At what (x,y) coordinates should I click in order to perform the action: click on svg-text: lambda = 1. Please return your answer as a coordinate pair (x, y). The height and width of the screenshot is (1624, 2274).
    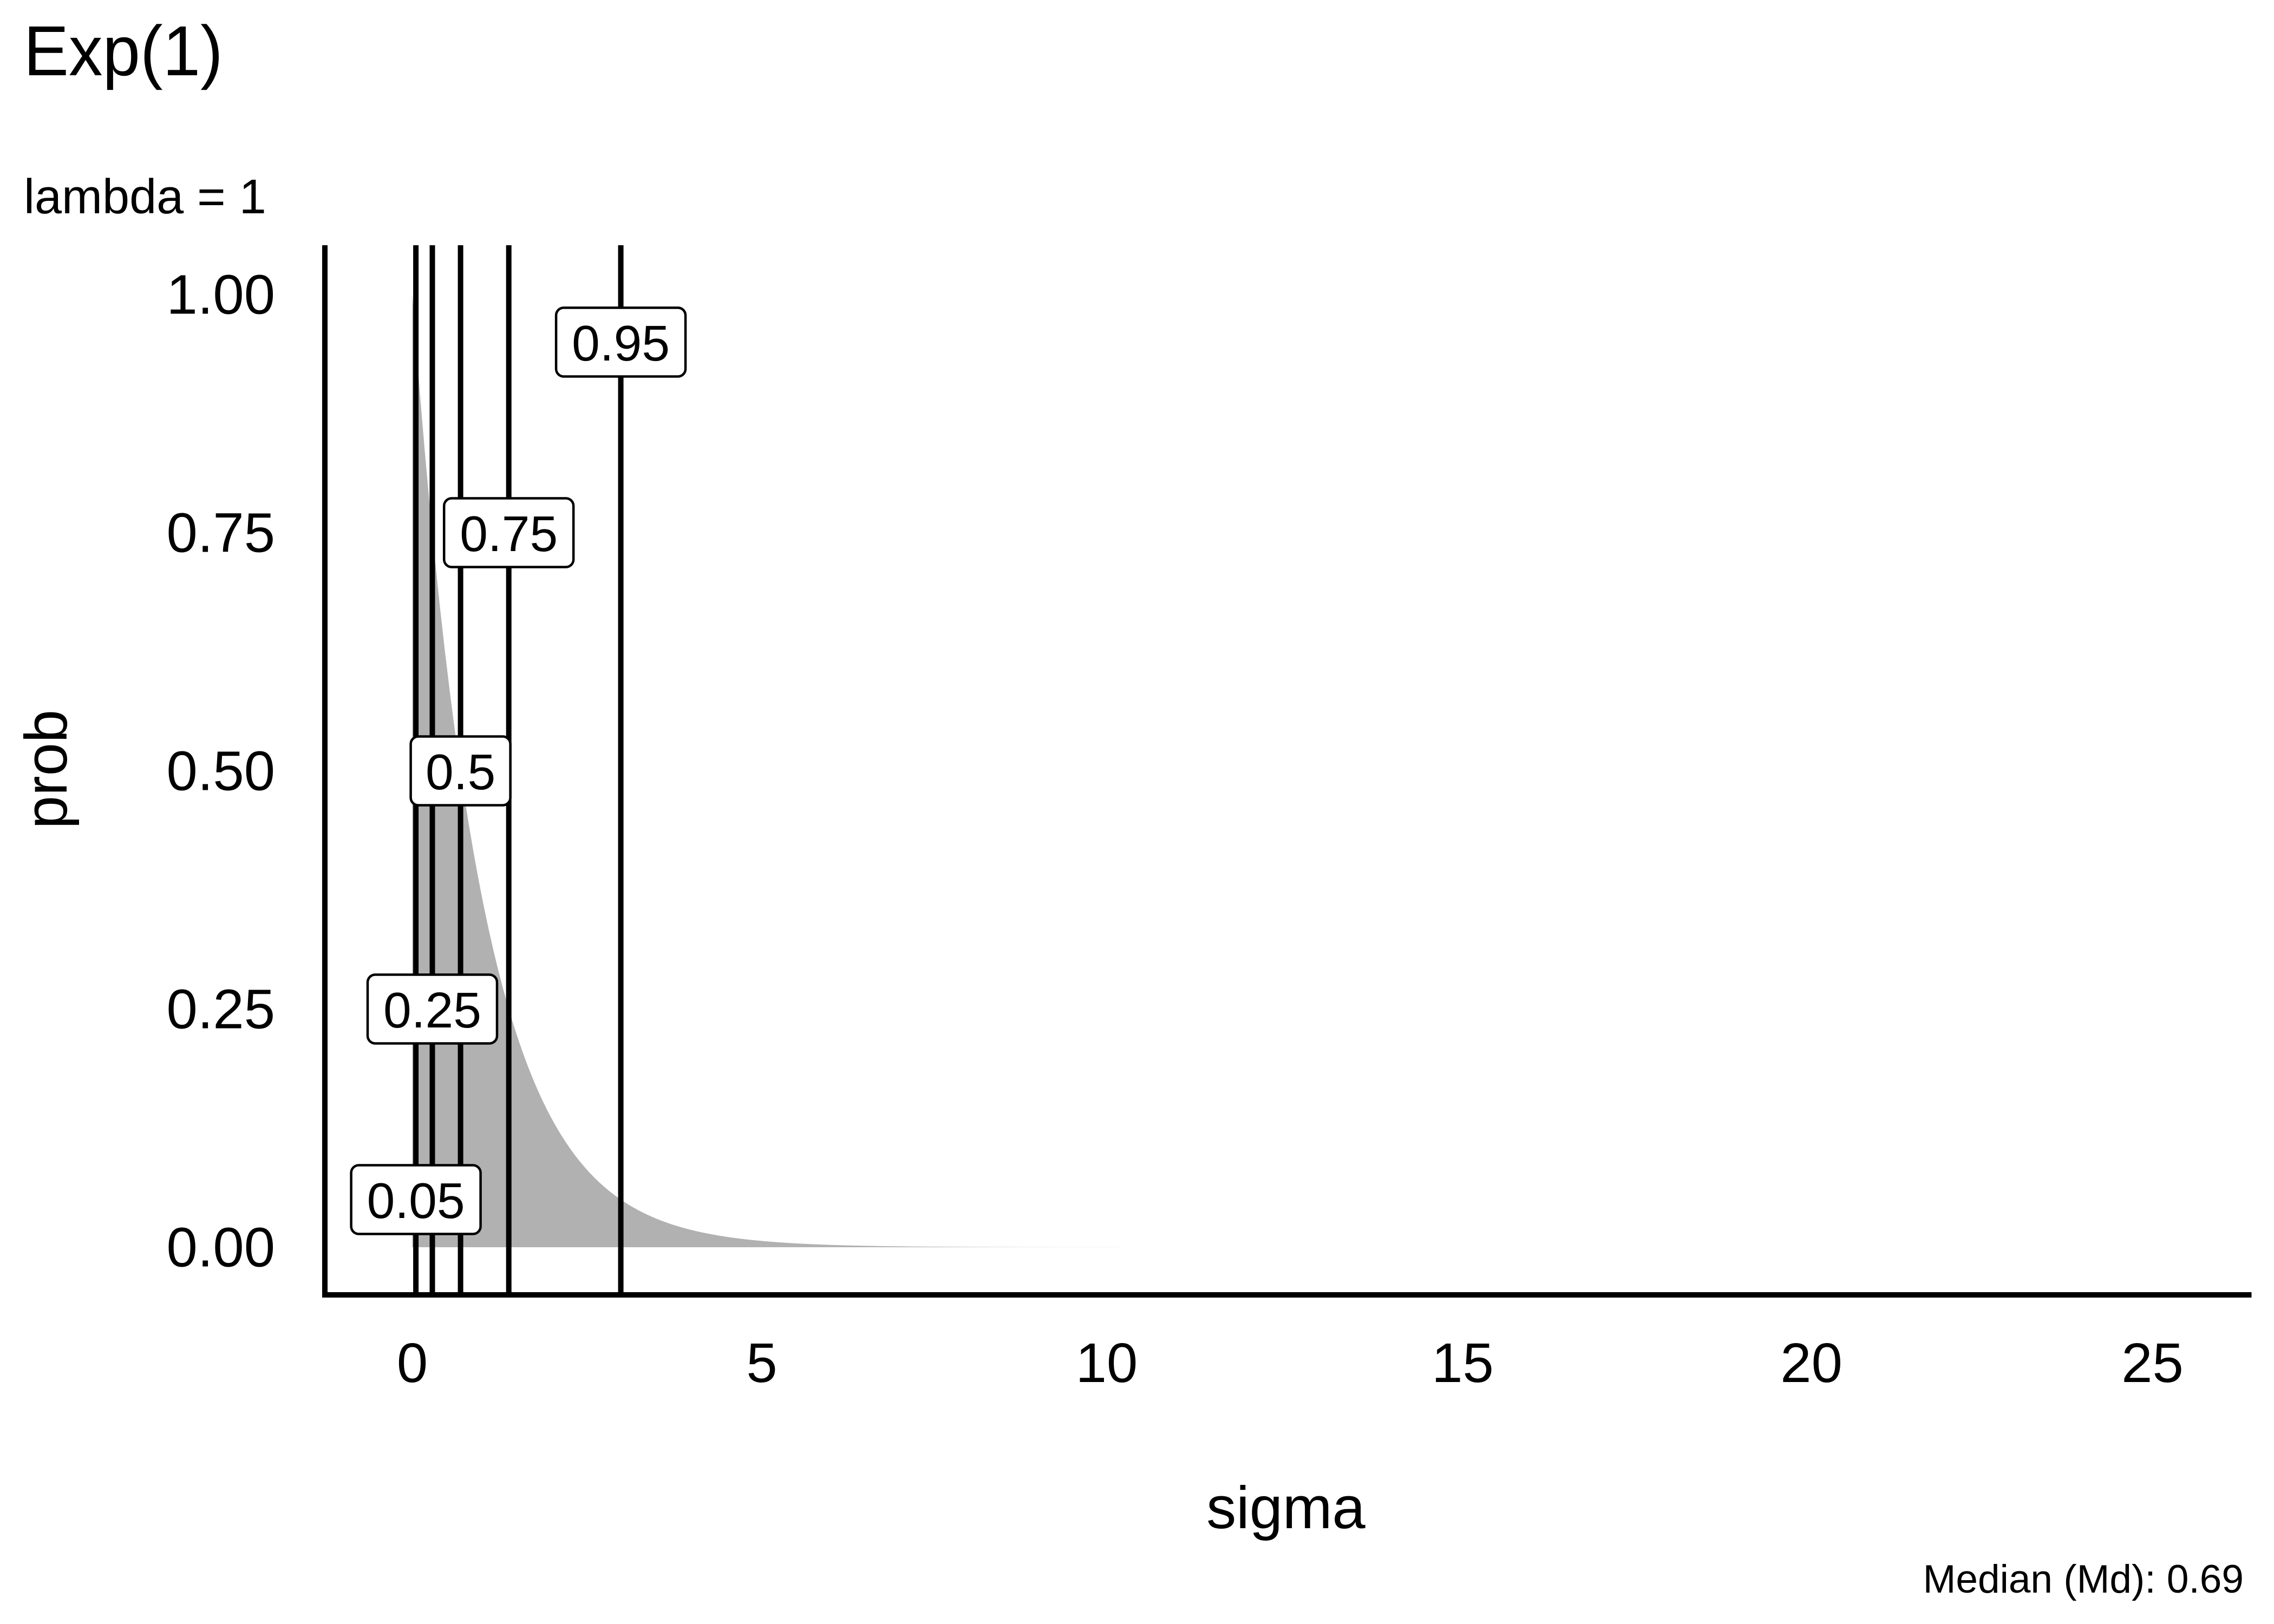
    Looking at the image, I should click on (145, 197).